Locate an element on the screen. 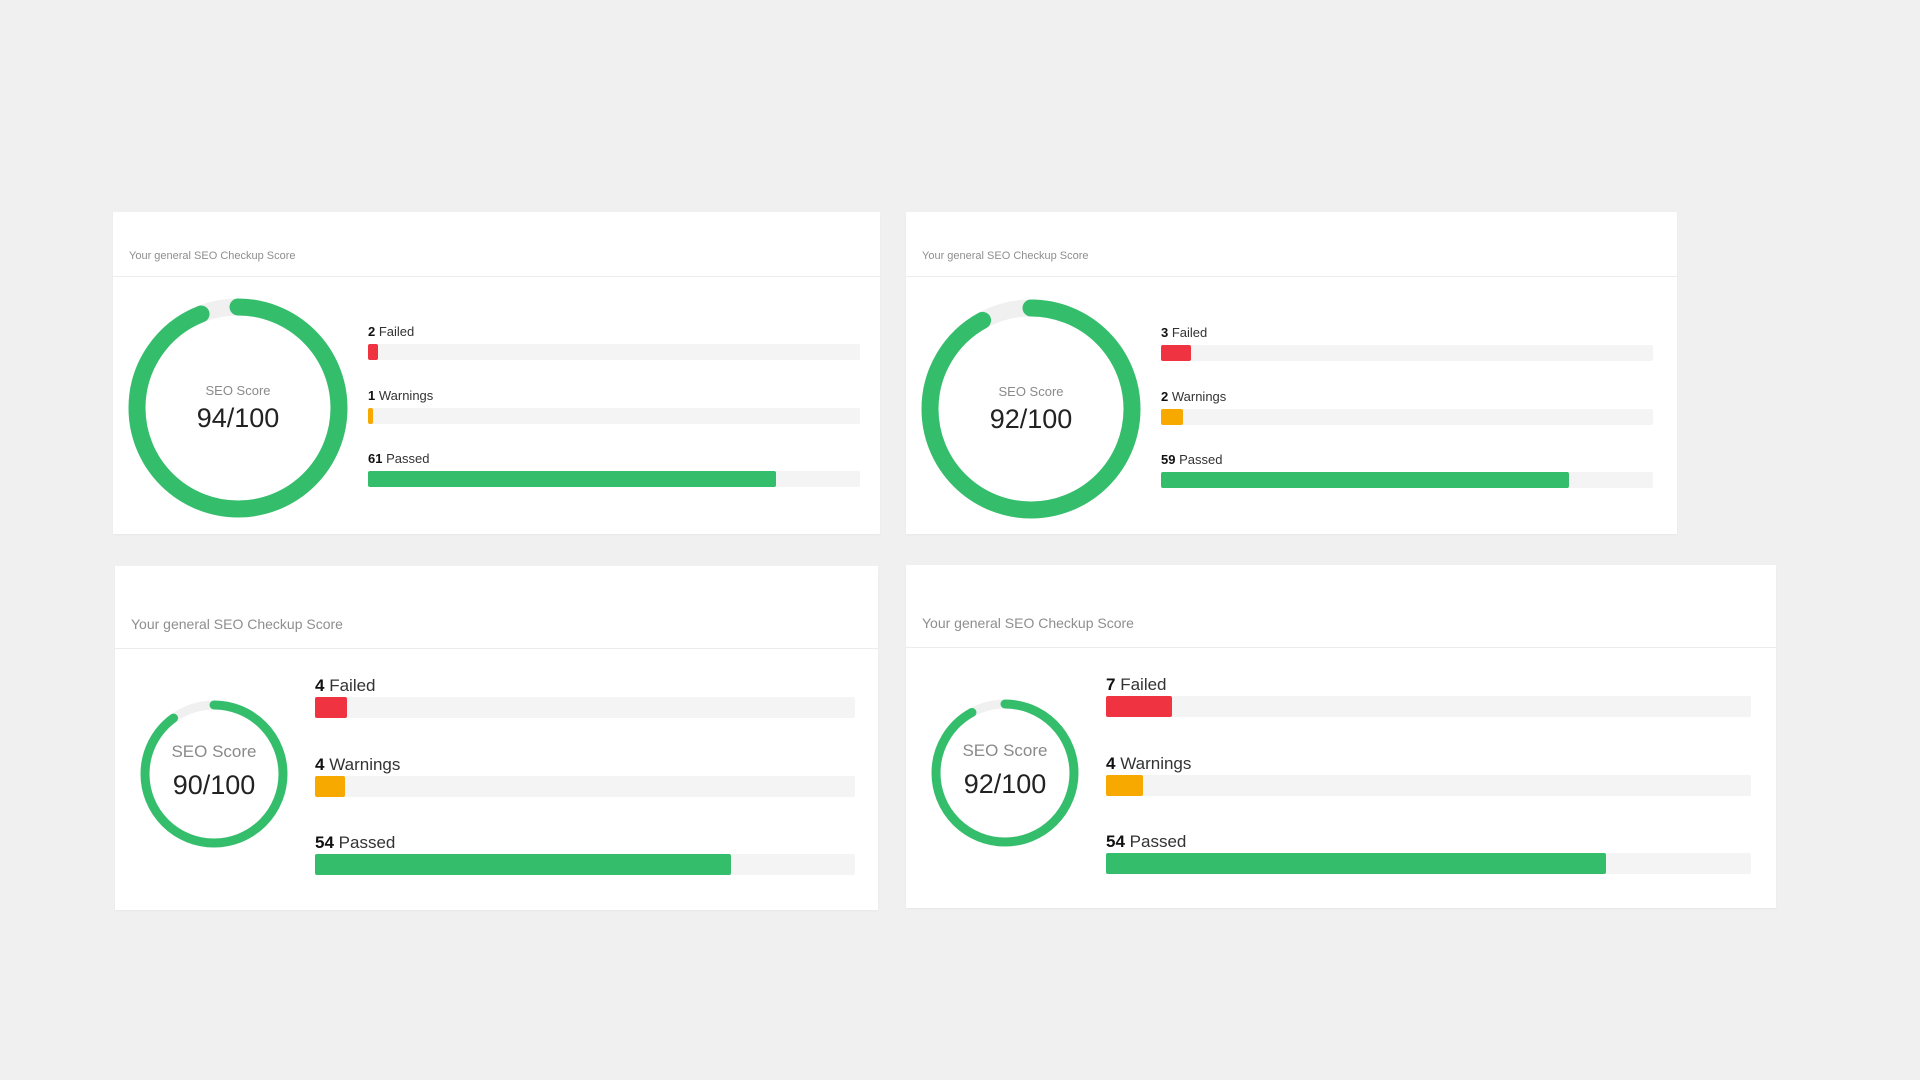 This screenshot has width=1920, height=1080. failed-metric: 2 Failed is located at coordinates (614, 342).